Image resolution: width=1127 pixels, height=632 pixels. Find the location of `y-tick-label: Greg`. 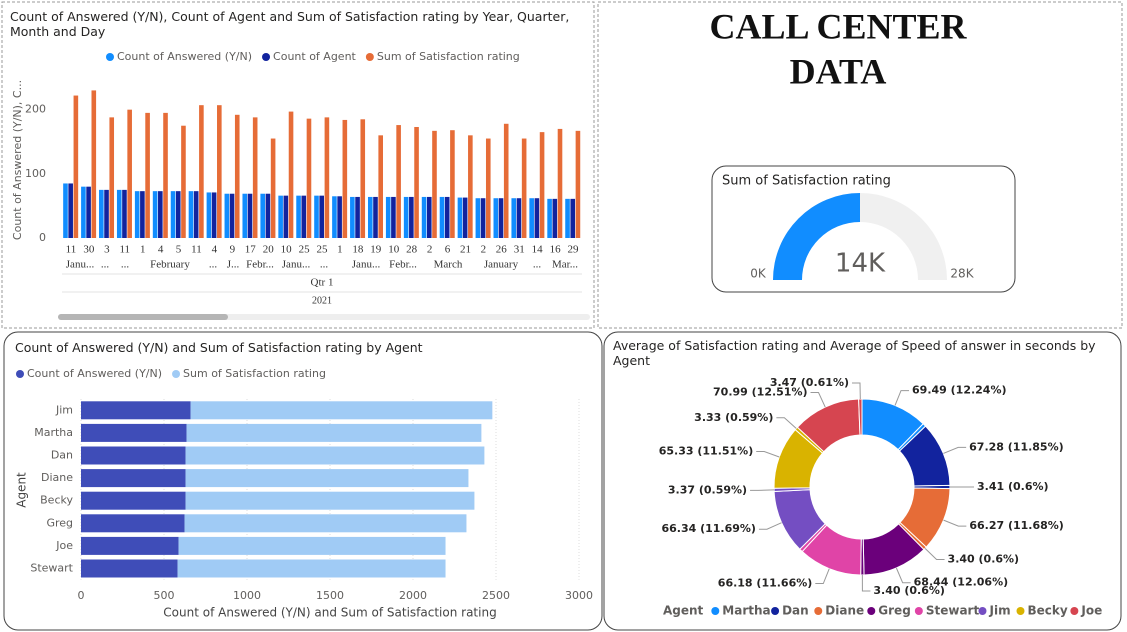

y-tick-label: Greg is located at coordinates (59, 522).